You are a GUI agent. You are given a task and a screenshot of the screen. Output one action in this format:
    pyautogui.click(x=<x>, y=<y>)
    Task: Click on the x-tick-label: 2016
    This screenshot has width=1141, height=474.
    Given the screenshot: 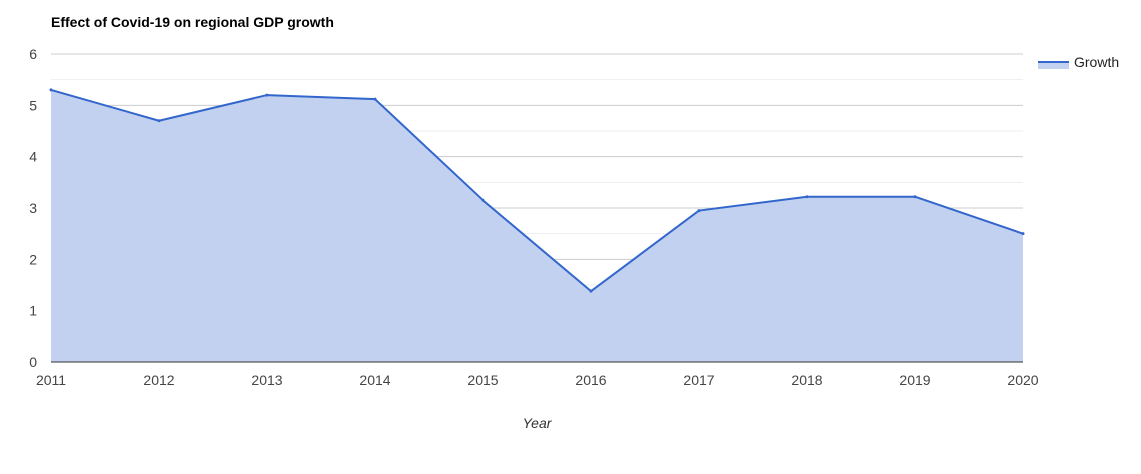 What is the action you would take?
    pyautogui.click(x=590, y=380)
    